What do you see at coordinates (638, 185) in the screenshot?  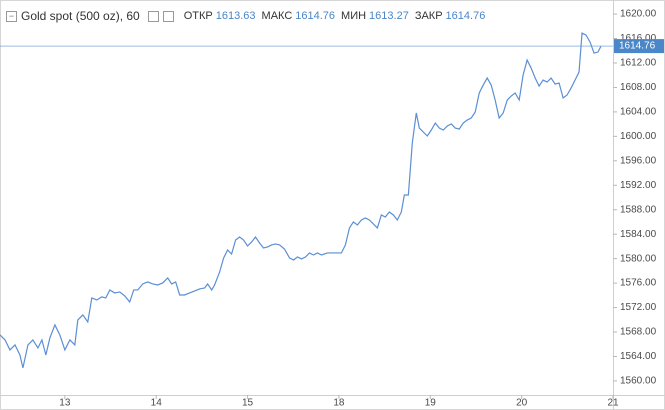 I see `y-tick-label: 1592.00` at bounding box center [638, 185].